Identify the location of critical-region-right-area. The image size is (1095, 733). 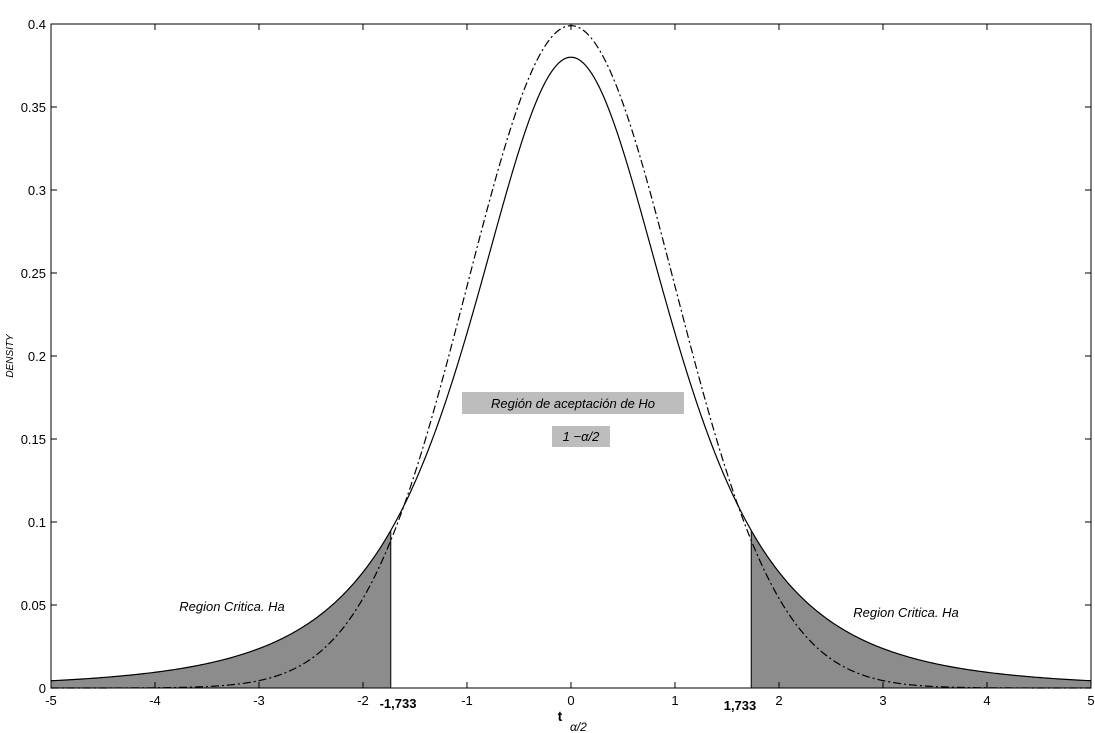
(921, 609).